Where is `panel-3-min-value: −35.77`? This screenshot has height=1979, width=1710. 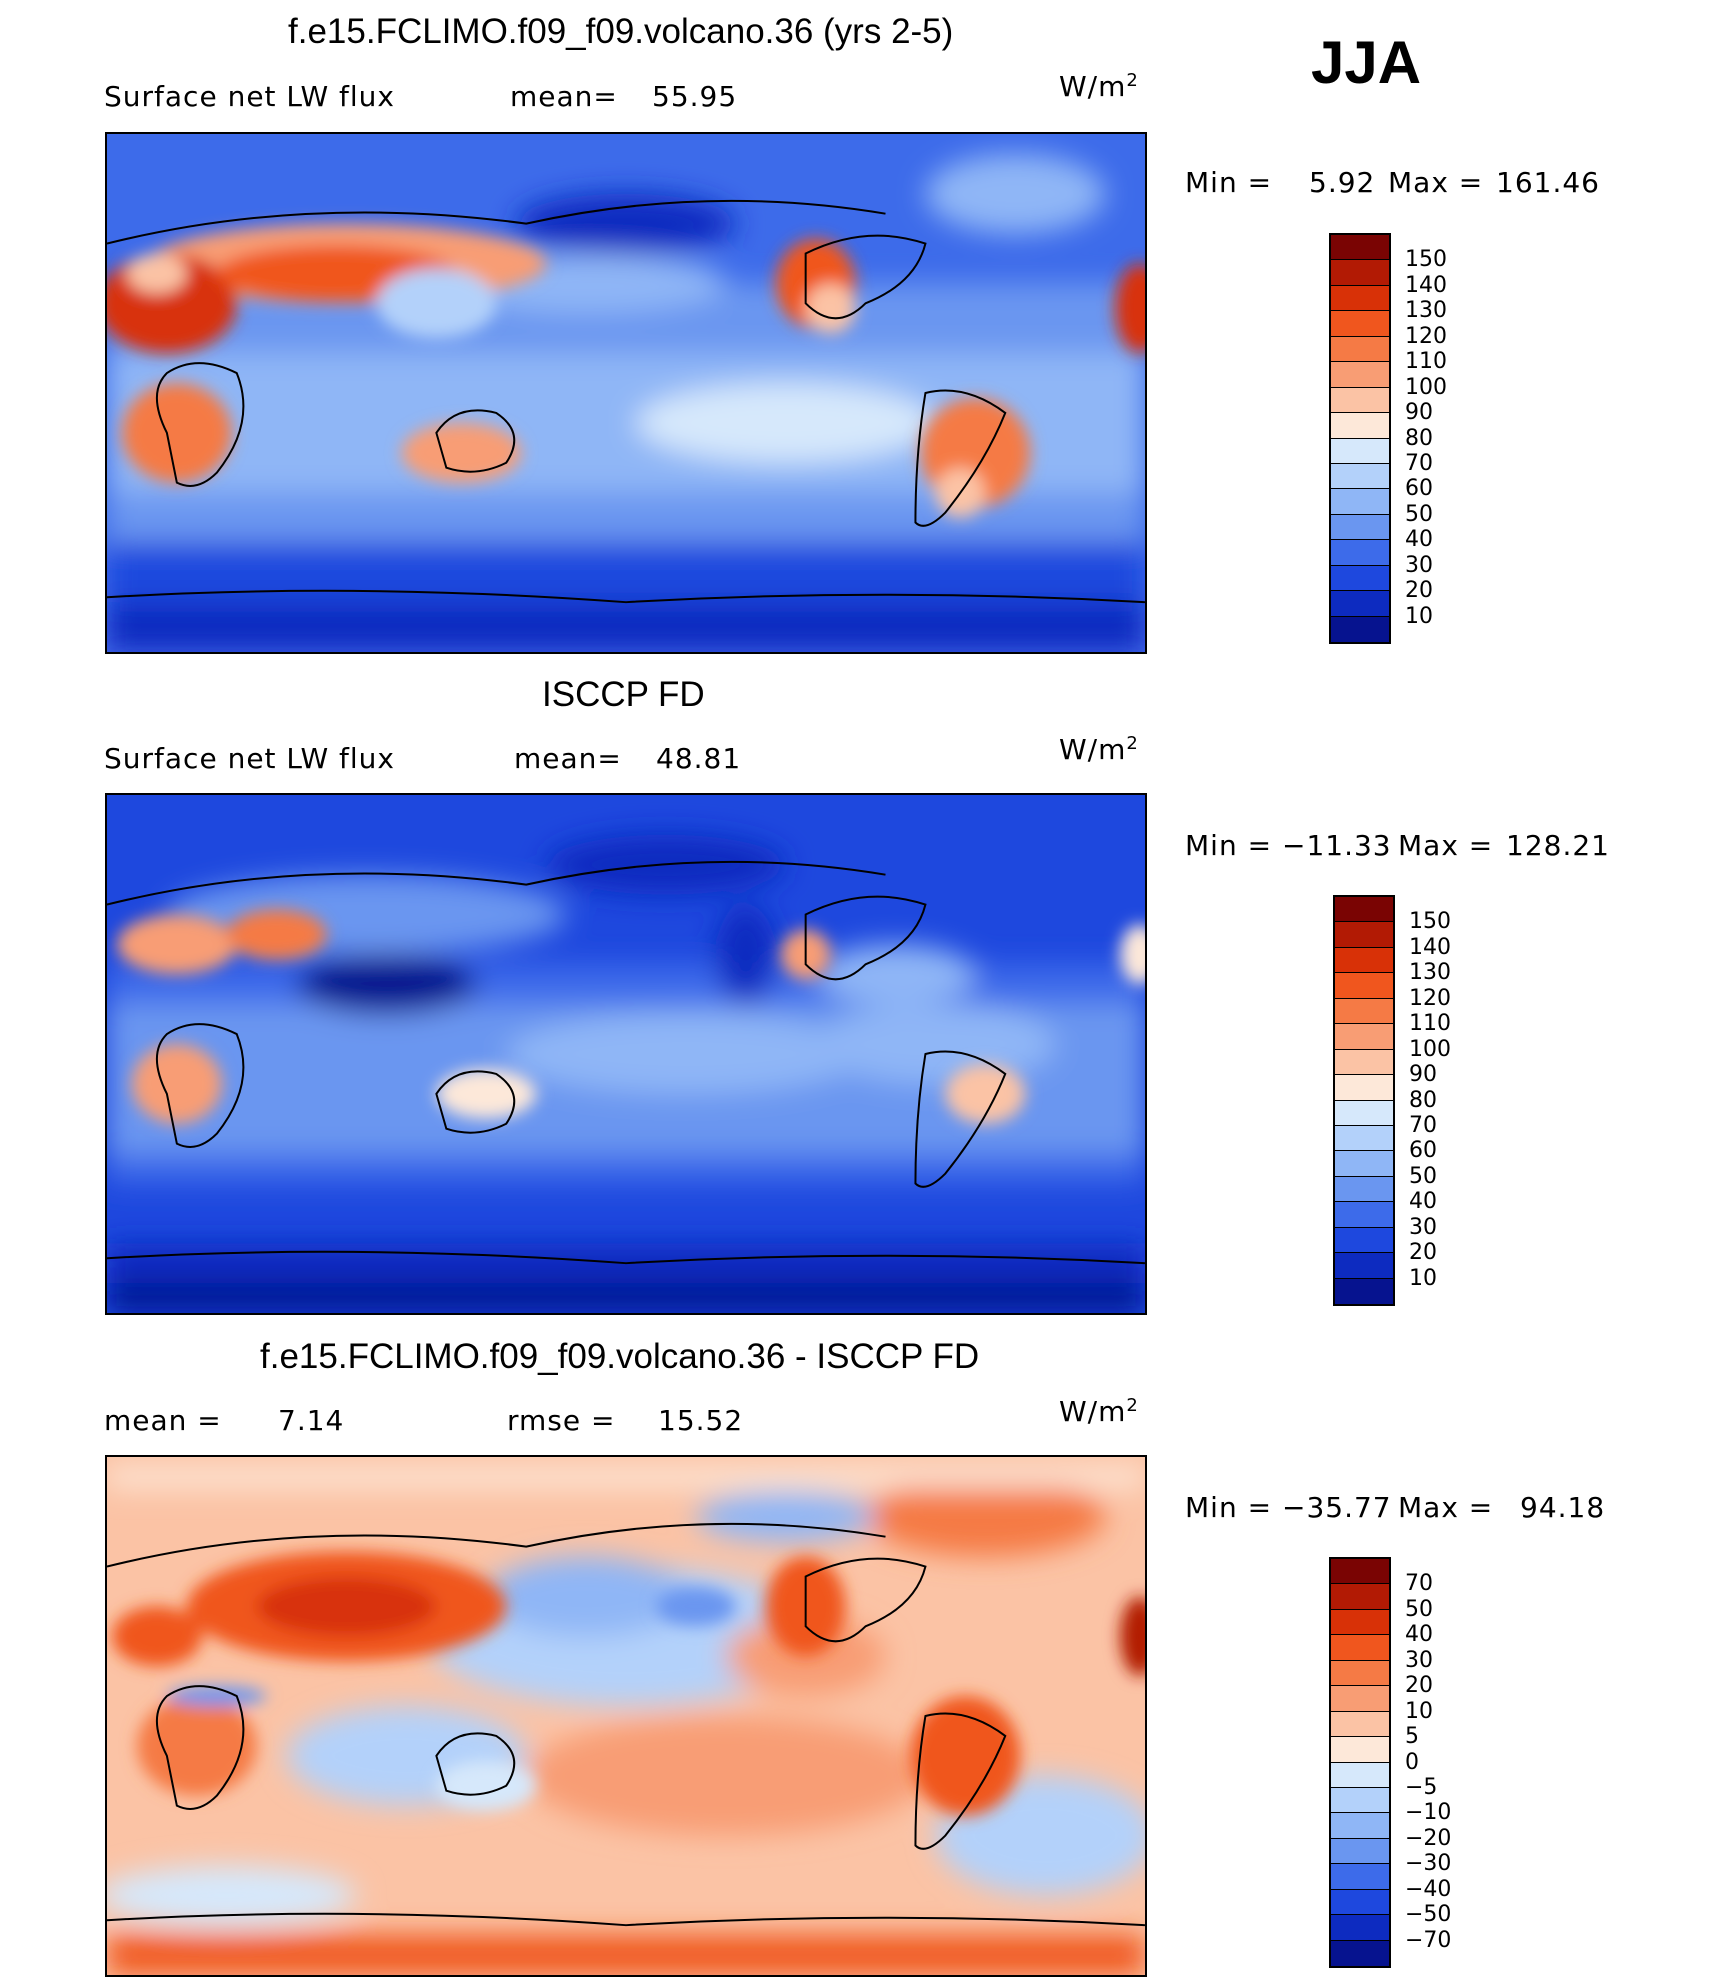 panel-3-min-value: −35.77 is located at coordinates (1337, 1507).